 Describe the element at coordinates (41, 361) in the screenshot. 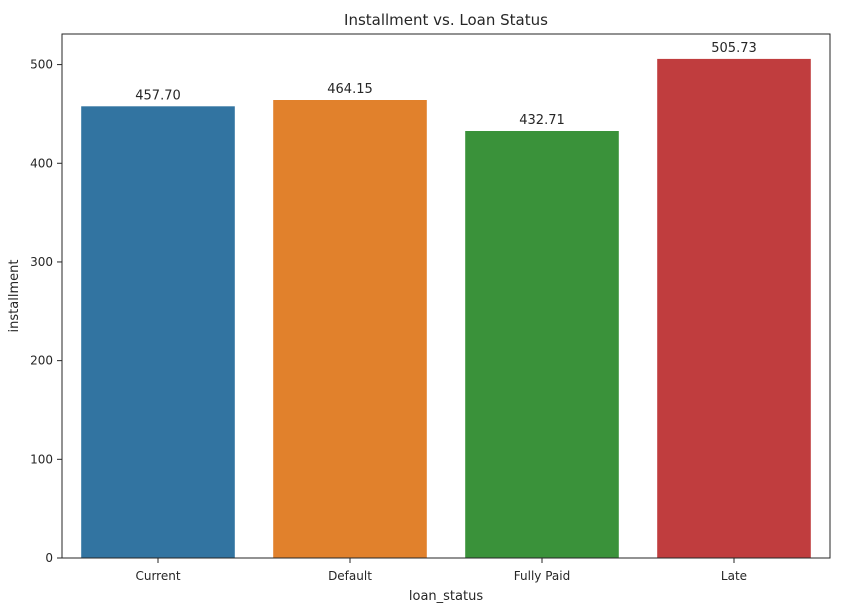

I see `y-tick-label: 200` at that location.